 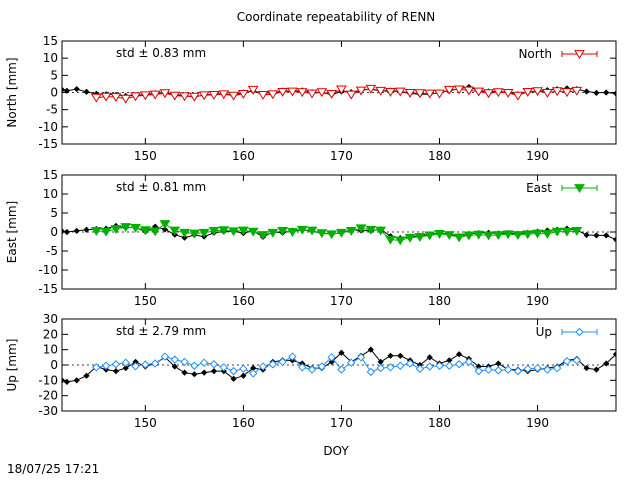 What do you see at coordinates (48, 127) in the screenshot?
I see `y-tick-label: -10` at bounding box center [48, 127].